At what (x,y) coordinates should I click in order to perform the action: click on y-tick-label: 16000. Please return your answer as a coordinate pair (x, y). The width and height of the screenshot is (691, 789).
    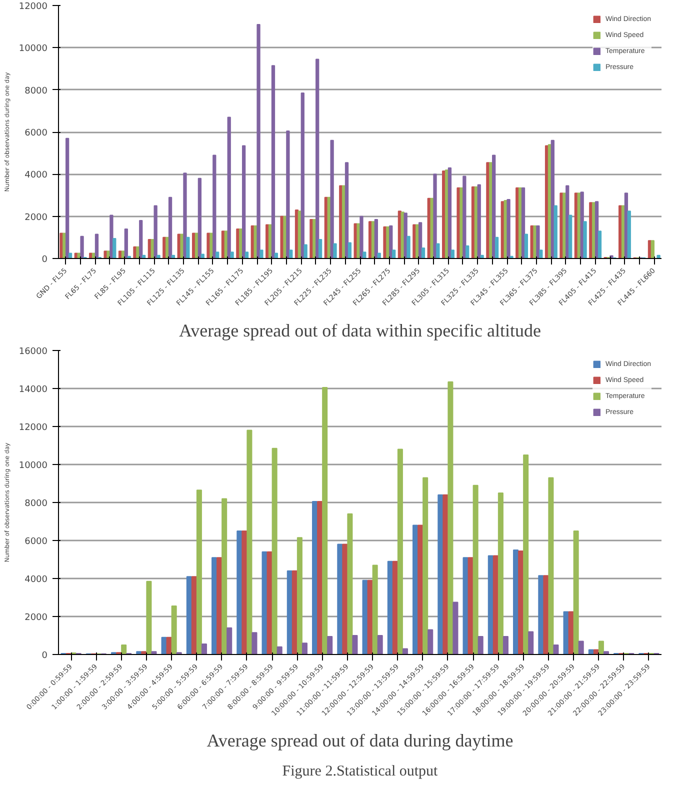
    Looking at the image, I should click on (33, 352).